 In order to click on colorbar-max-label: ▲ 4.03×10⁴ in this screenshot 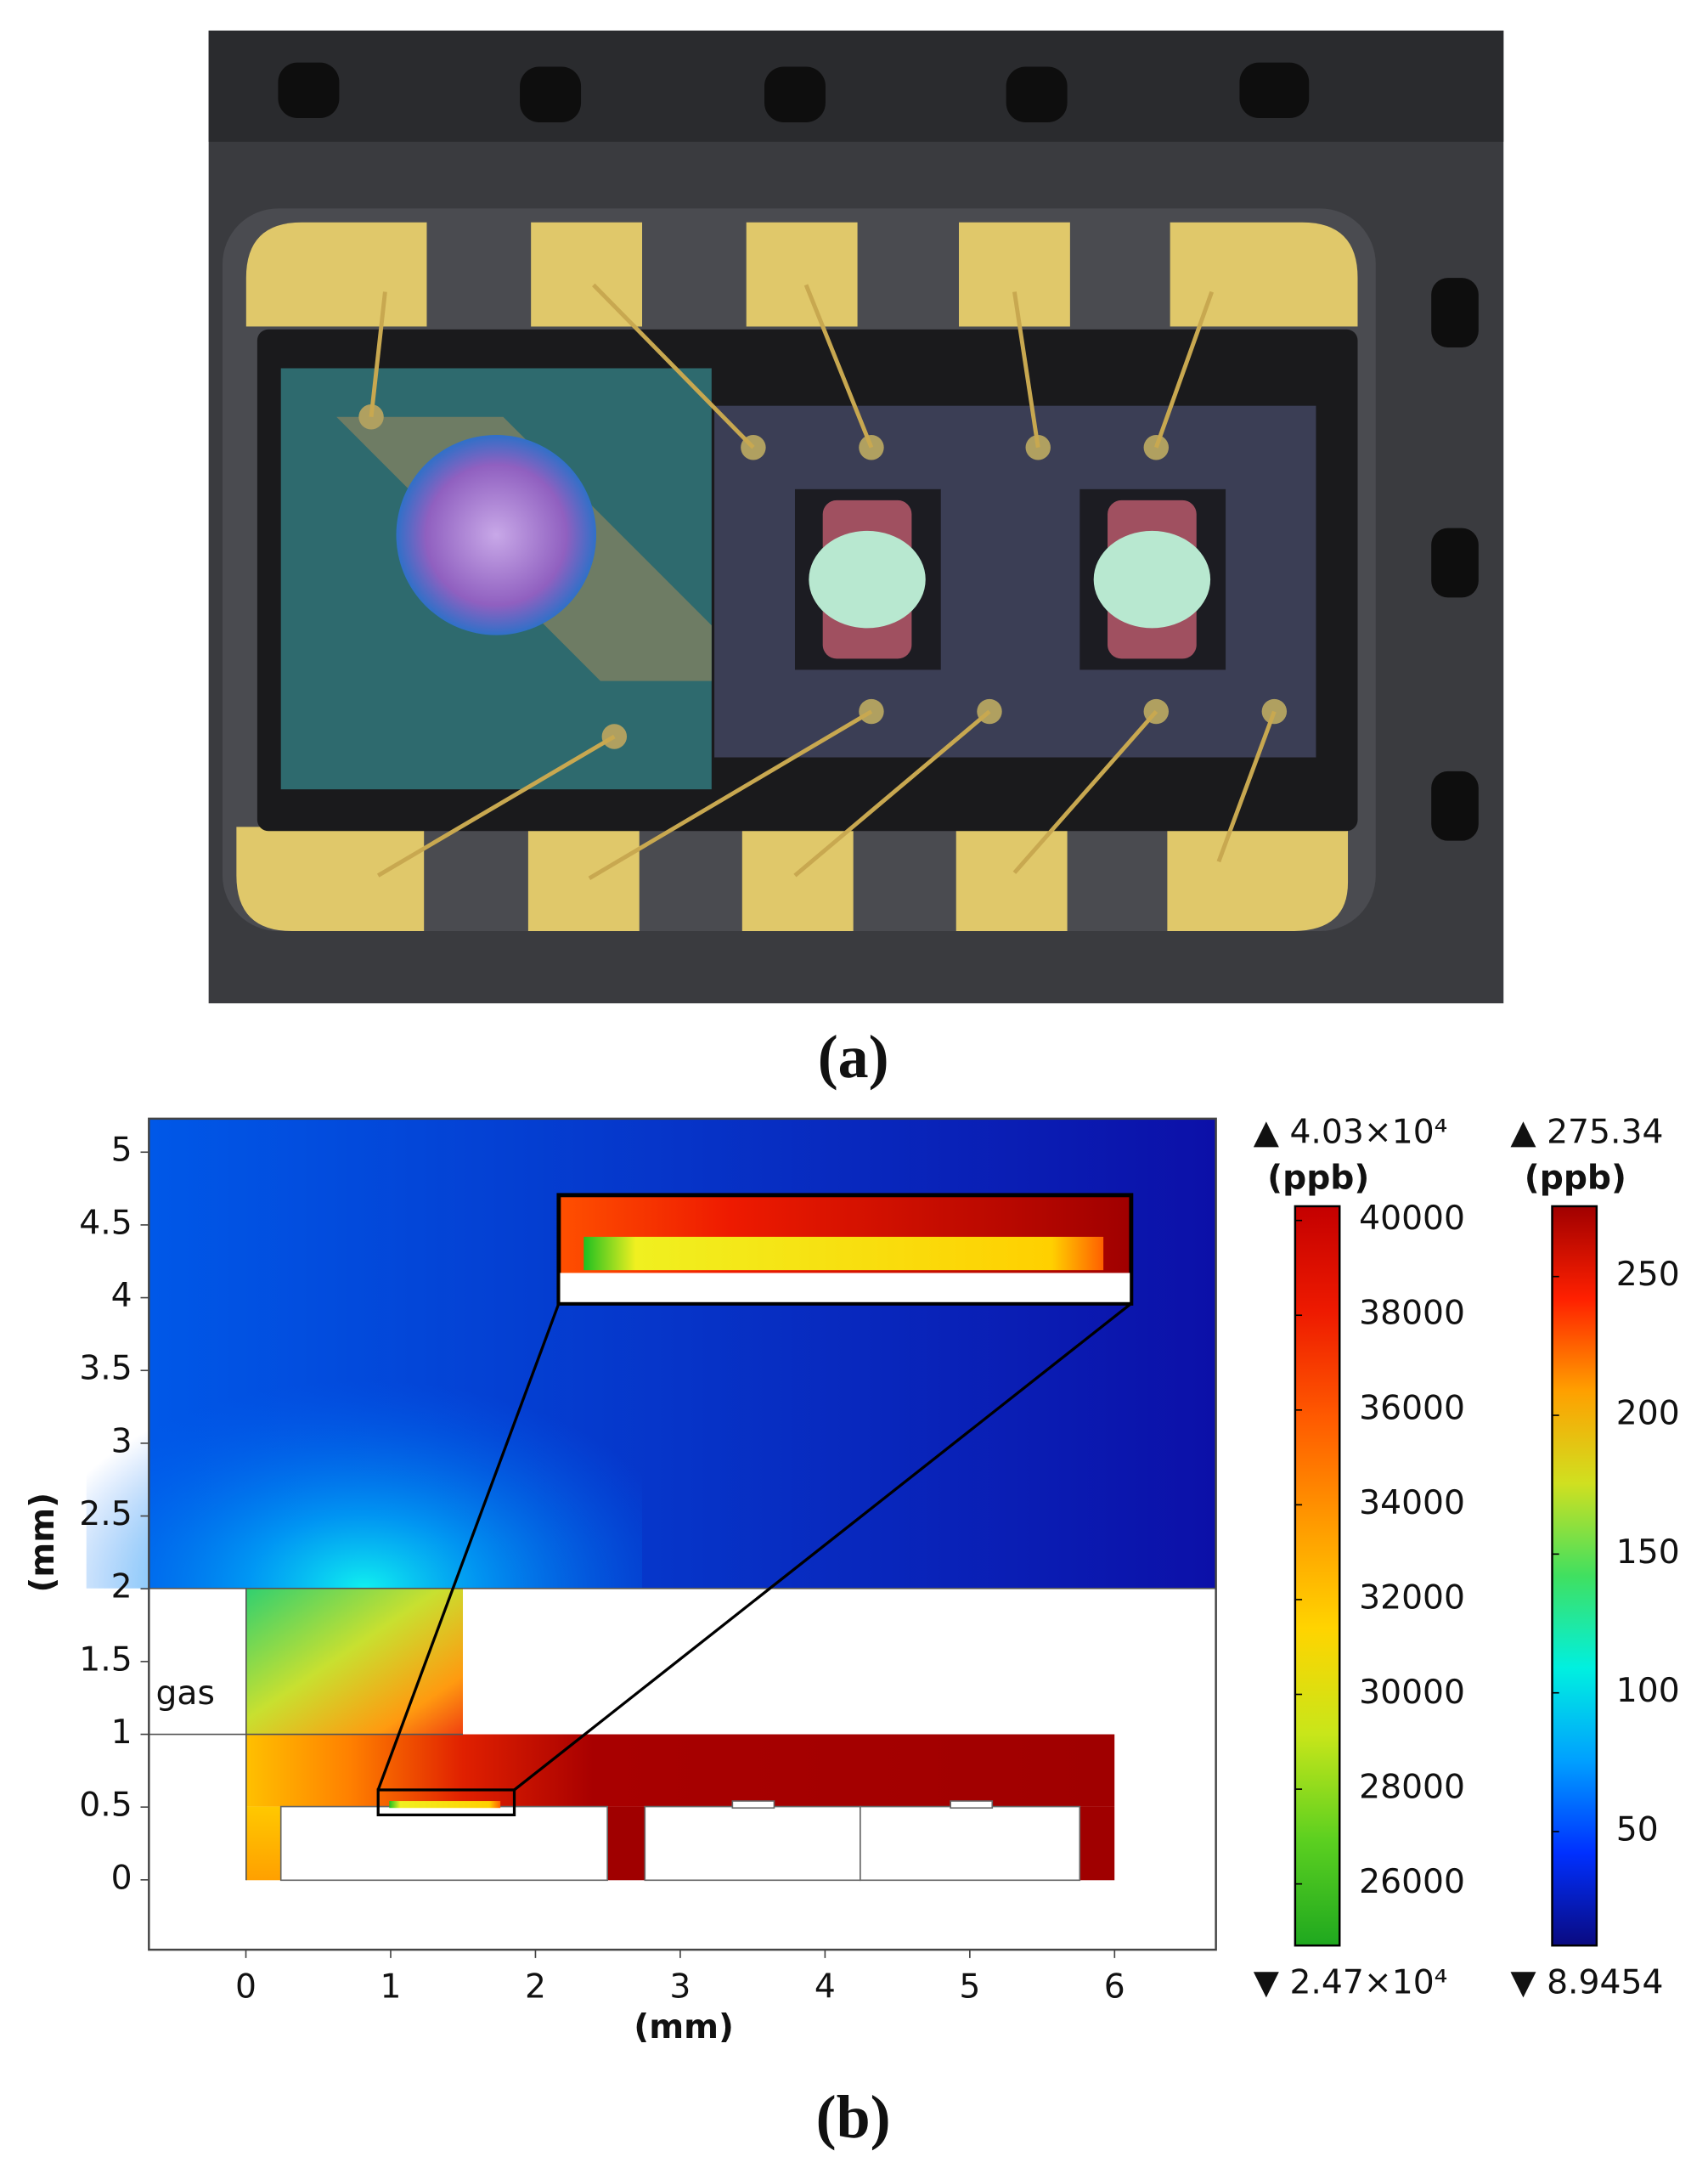, I will do `click(1351, 1132)`.